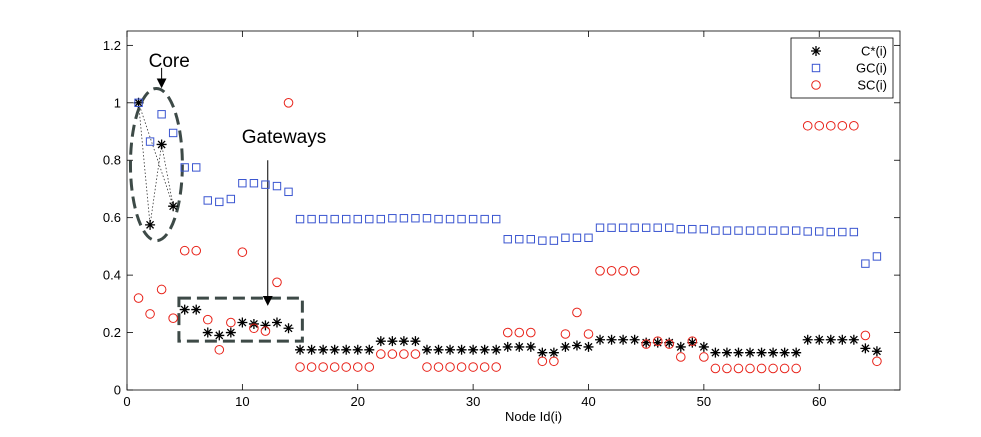  Describe the element at coordinates (112, 217) in the screenshot. I see `y-tick-label: 0.6` at that location.